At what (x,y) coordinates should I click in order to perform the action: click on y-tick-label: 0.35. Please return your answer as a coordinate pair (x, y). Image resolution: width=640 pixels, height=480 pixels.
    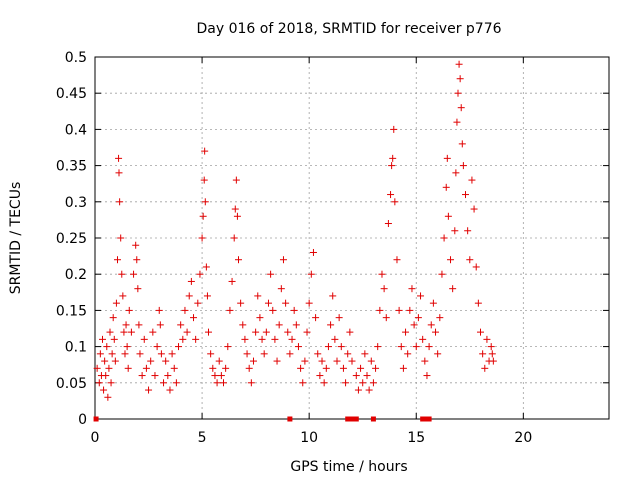
    Looking at the image, I should click on (71, 167).